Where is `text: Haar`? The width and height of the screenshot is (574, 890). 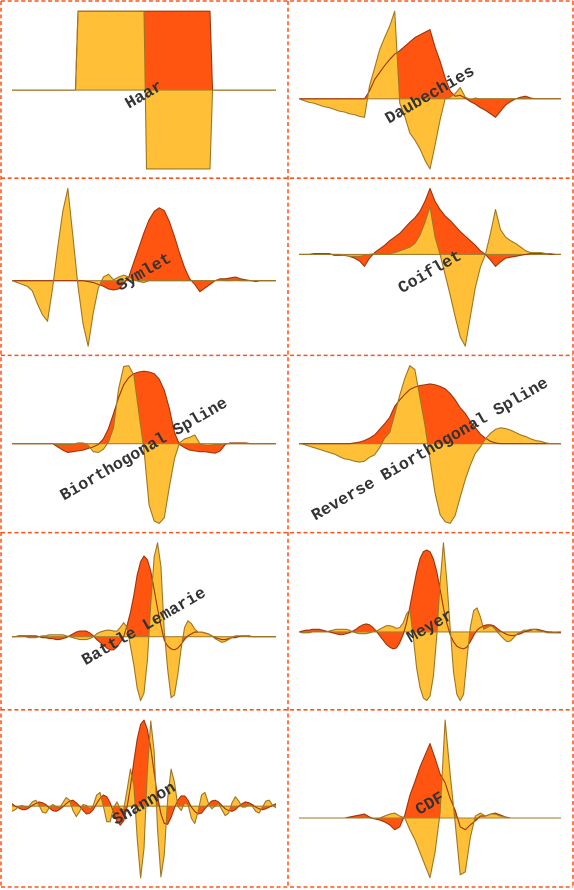
text: Haar is located at coordinates (143, 94).